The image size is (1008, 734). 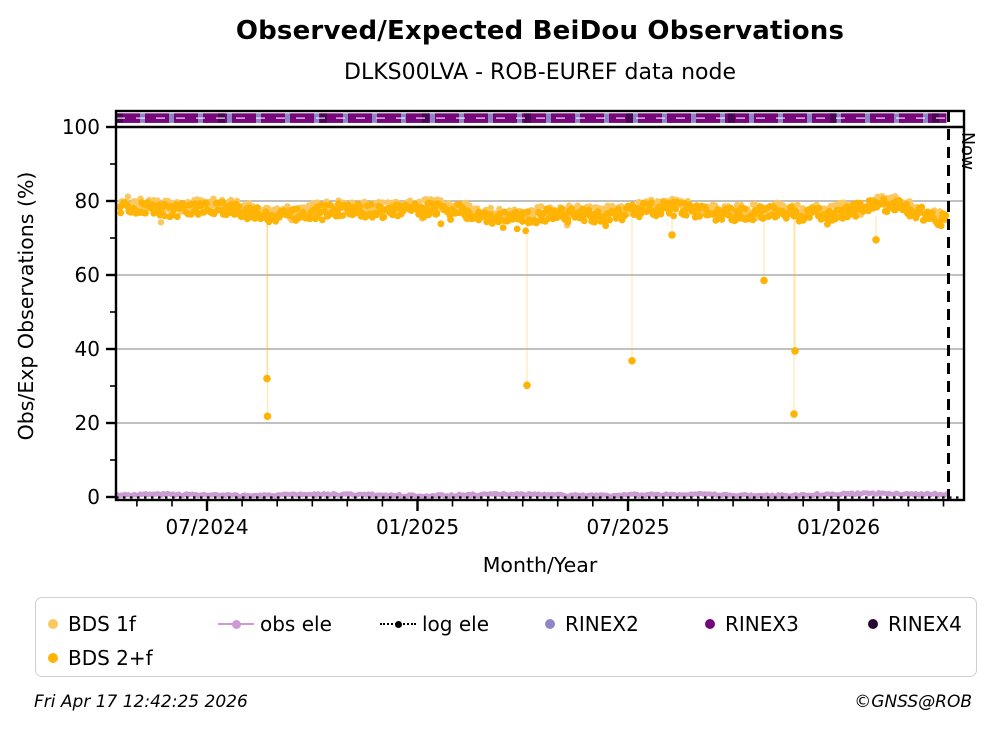 I want to click on x-tick-label: 07/2025, so click(x=627, y=527).